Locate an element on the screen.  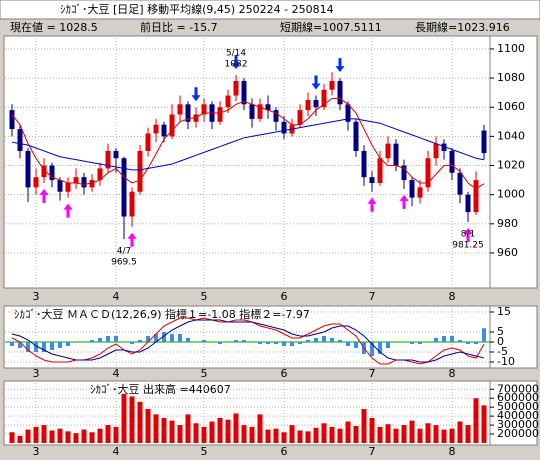
x-tick-label: 3 is located at coordinates (36, 451).